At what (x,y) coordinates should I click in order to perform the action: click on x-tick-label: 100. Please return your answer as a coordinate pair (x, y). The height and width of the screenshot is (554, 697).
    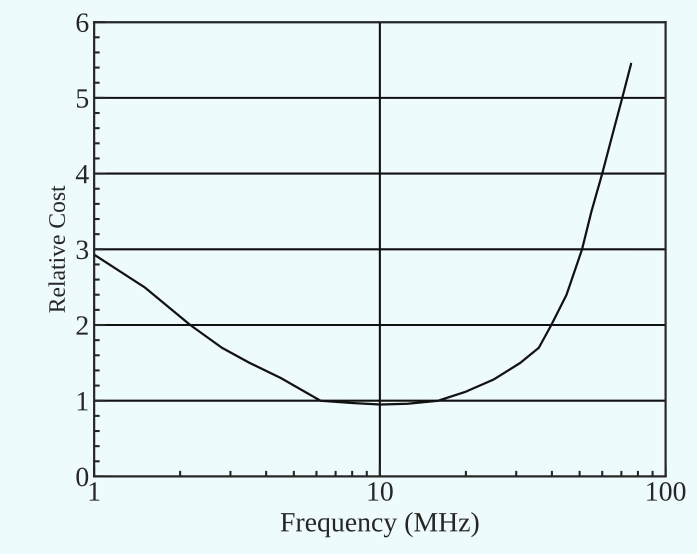
    Looking at the image, I should click on (666, 491).